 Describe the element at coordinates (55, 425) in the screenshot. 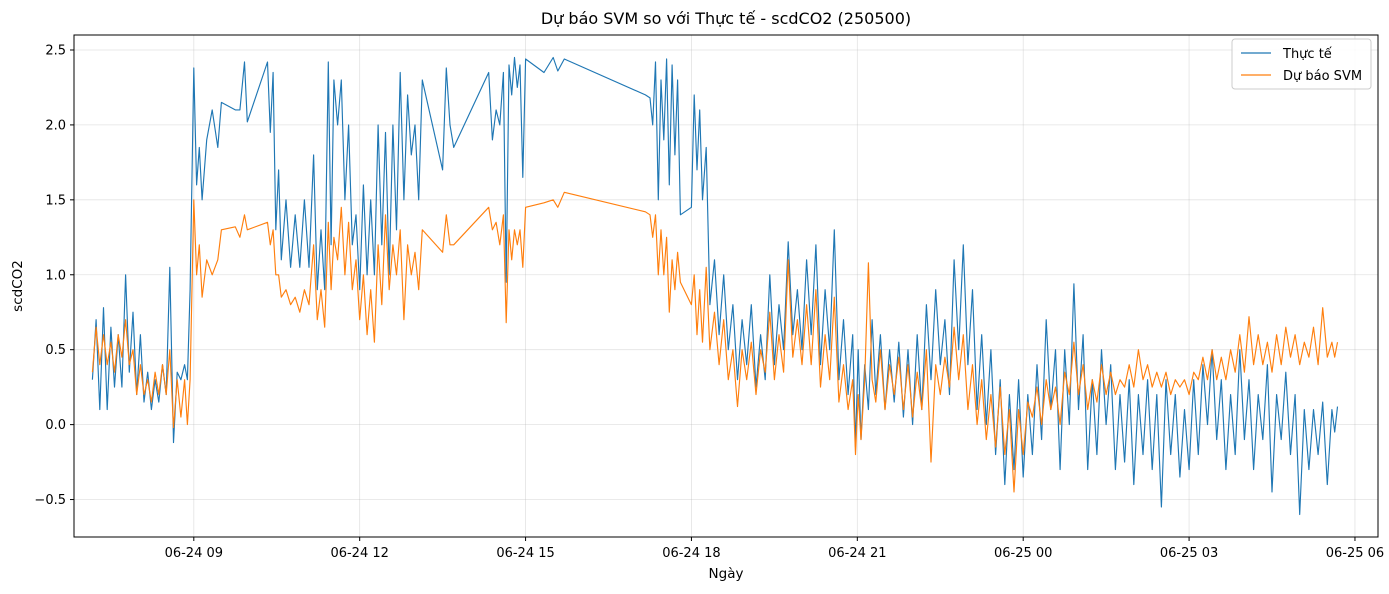

I see `y-tick-label: 0.0` at that location.